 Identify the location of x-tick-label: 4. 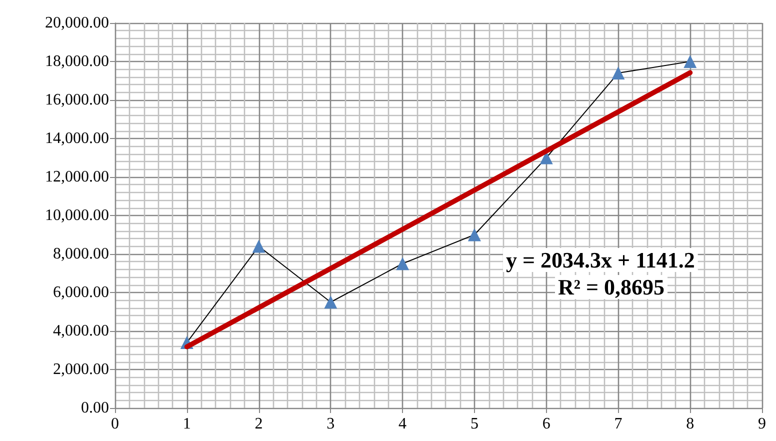
(402, 424).